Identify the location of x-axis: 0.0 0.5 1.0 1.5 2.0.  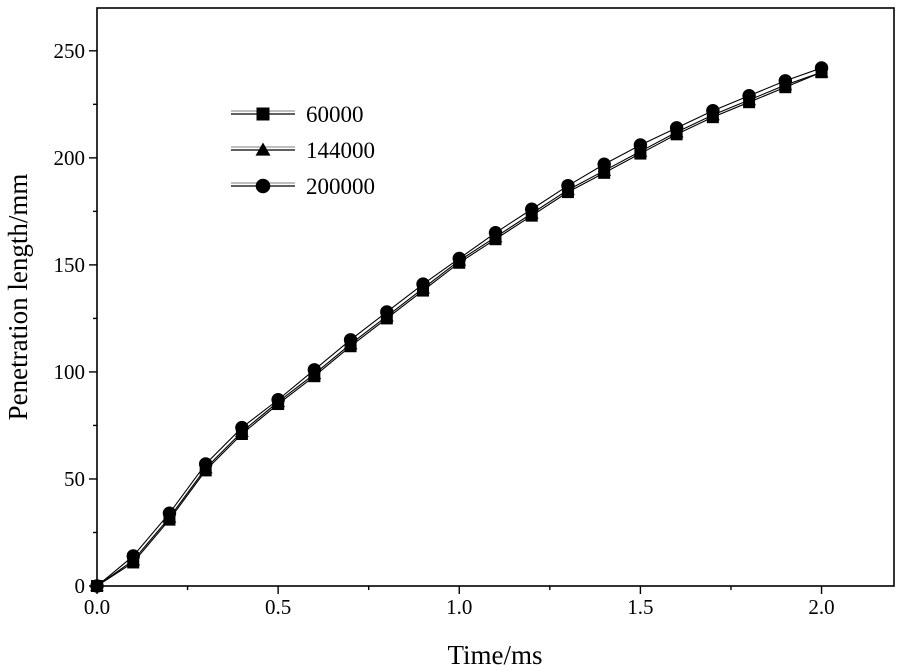
(459, 602).